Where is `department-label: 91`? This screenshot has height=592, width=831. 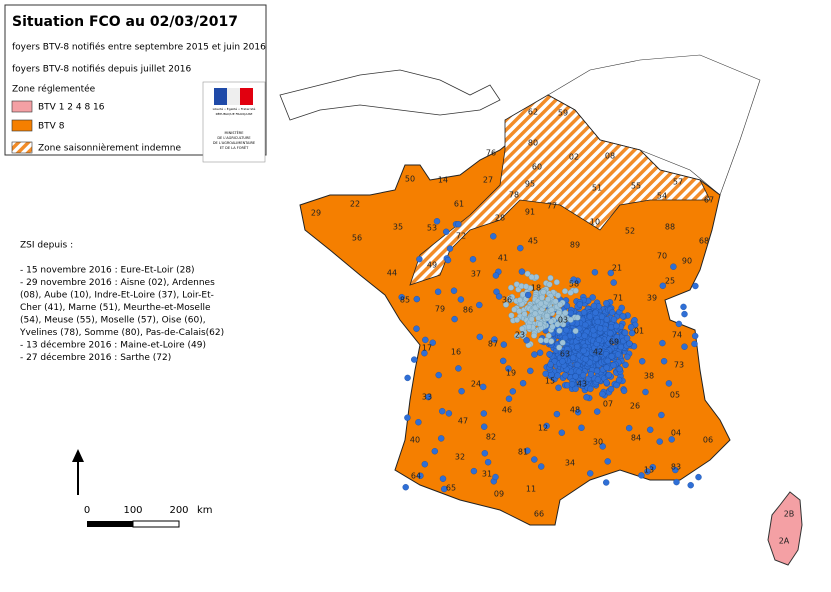
department-label: 91 is located at coordinates (530, 212).